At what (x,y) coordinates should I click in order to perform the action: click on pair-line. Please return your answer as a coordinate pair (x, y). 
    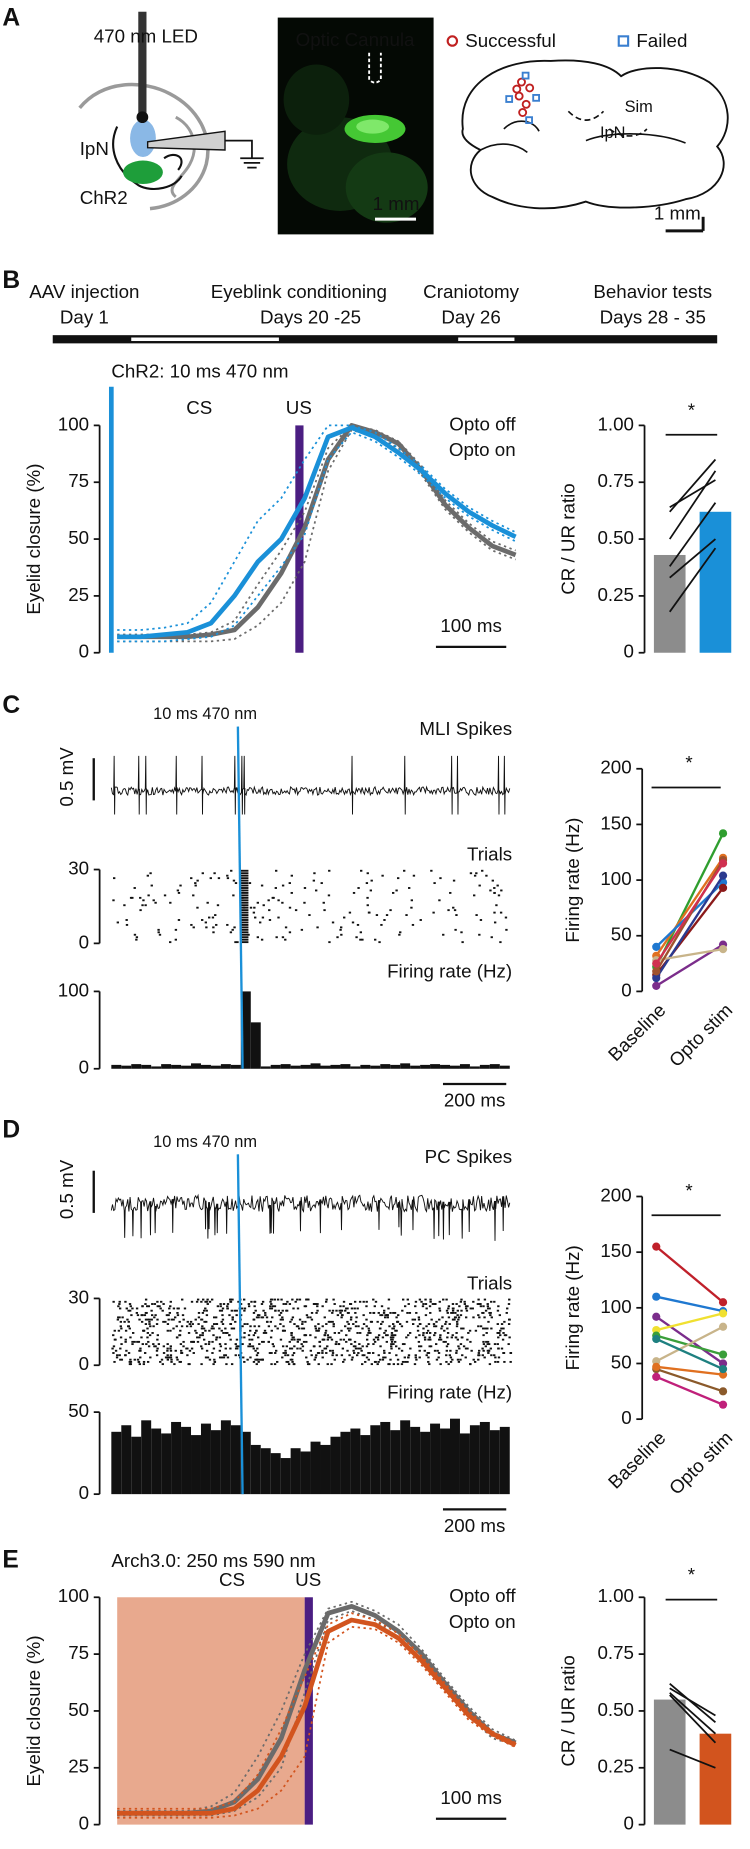
    Looking at the image, I should click on (690, 926).